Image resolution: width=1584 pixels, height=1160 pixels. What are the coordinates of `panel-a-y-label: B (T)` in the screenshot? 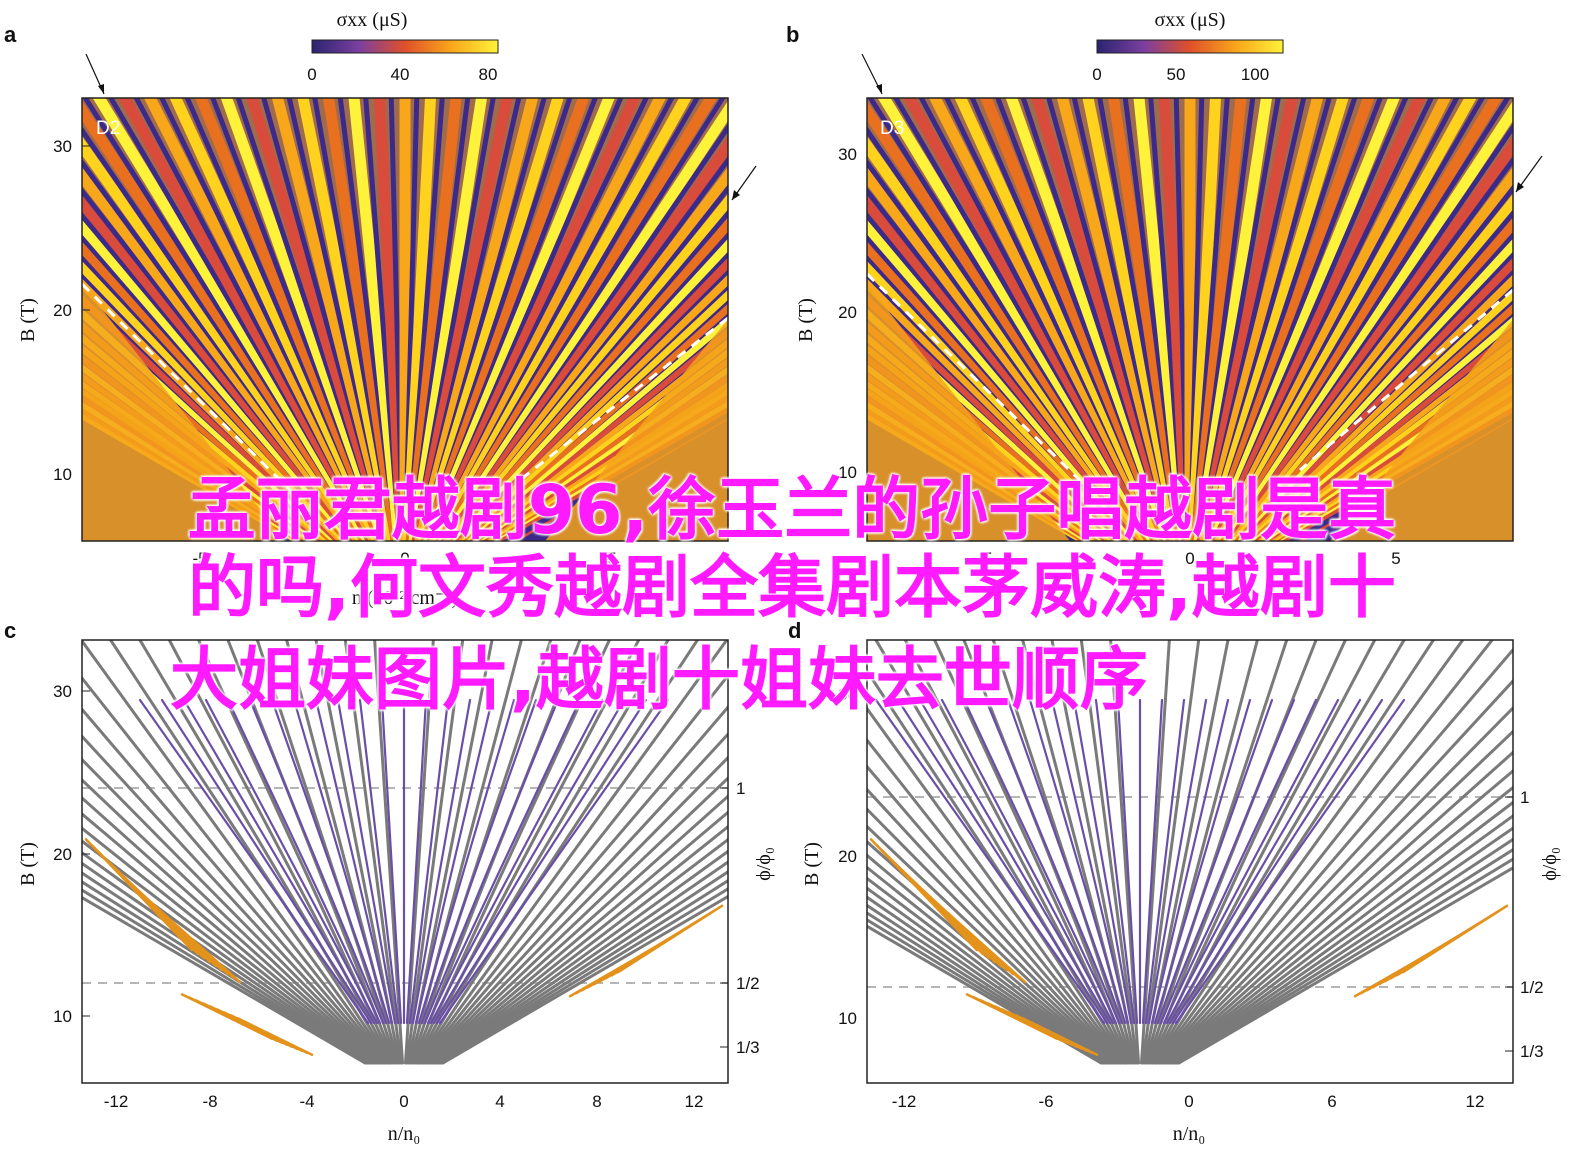 It's located at (28, 320).